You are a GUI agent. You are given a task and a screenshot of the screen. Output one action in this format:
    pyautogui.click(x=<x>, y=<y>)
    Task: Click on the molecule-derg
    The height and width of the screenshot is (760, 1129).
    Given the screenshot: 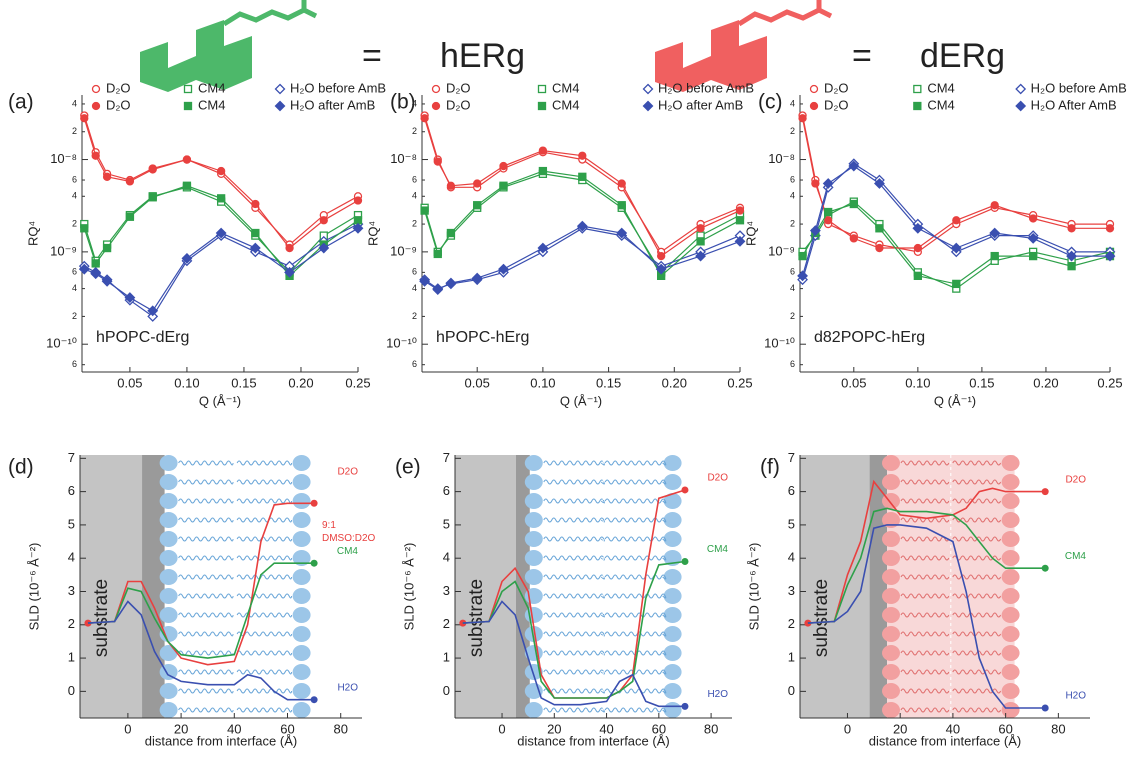 What is the action you would take?
    pyautogui.click(x=744, y=46)
    